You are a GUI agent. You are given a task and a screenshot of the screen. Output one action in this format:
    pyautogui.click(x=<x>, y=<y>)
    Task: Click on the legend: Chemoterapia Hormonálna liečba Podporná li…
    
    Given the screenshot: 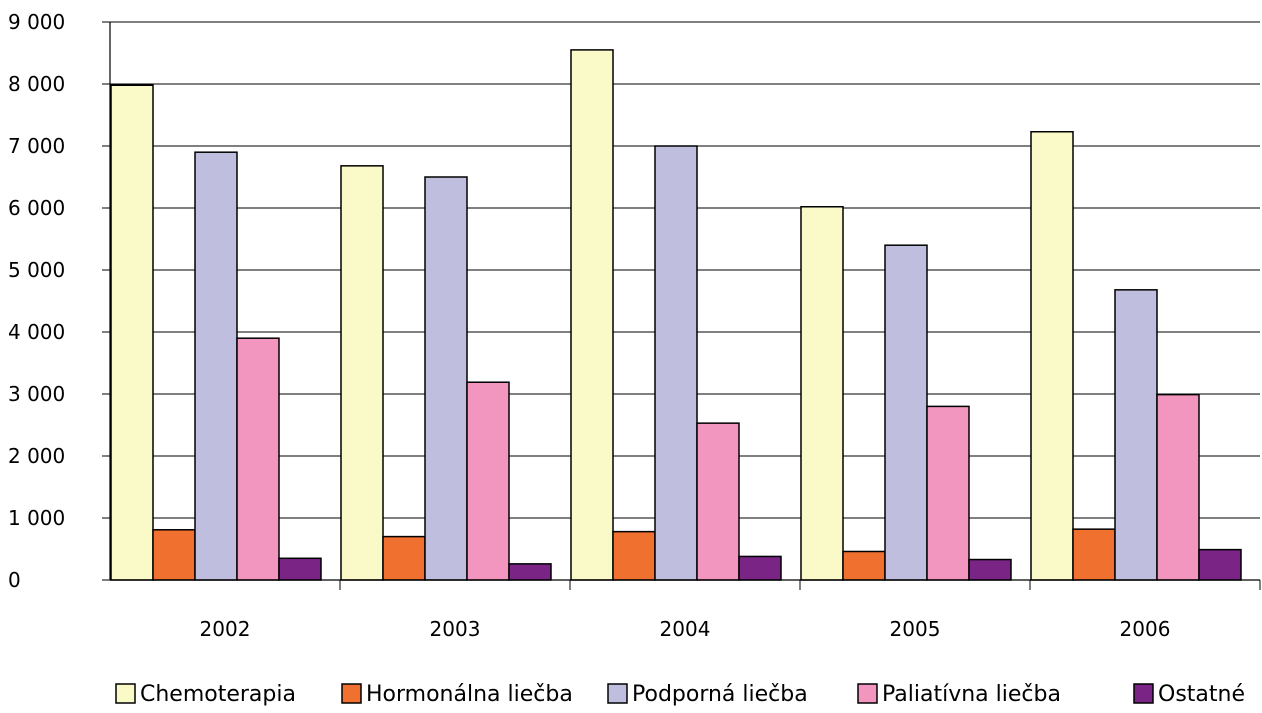 What is the action you would take?
    pyautogui.click(x=680, y=694)
    